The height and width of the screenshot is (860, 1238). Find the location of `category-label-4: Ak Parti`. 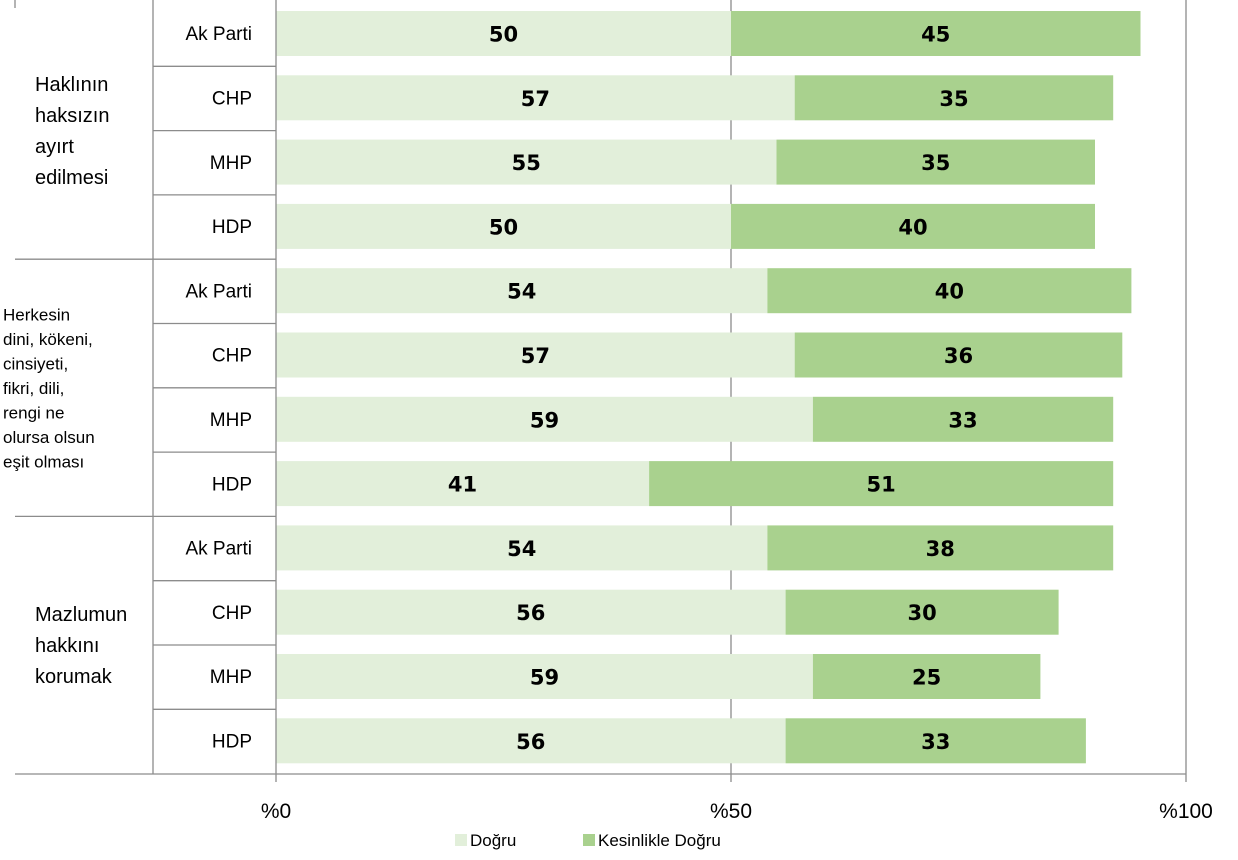

category-label-4: Ak Parti is located at coordinates (218, 291).